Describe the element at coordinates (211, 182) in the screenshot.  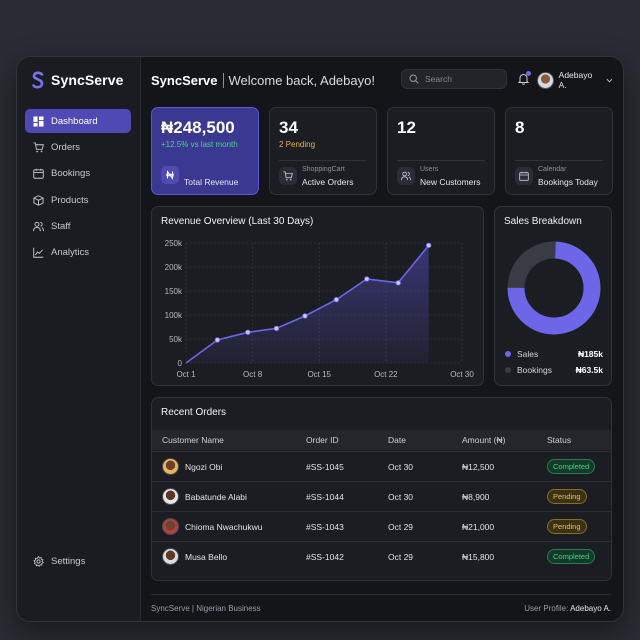
I see `stat-label: Total Revenue` at that location.